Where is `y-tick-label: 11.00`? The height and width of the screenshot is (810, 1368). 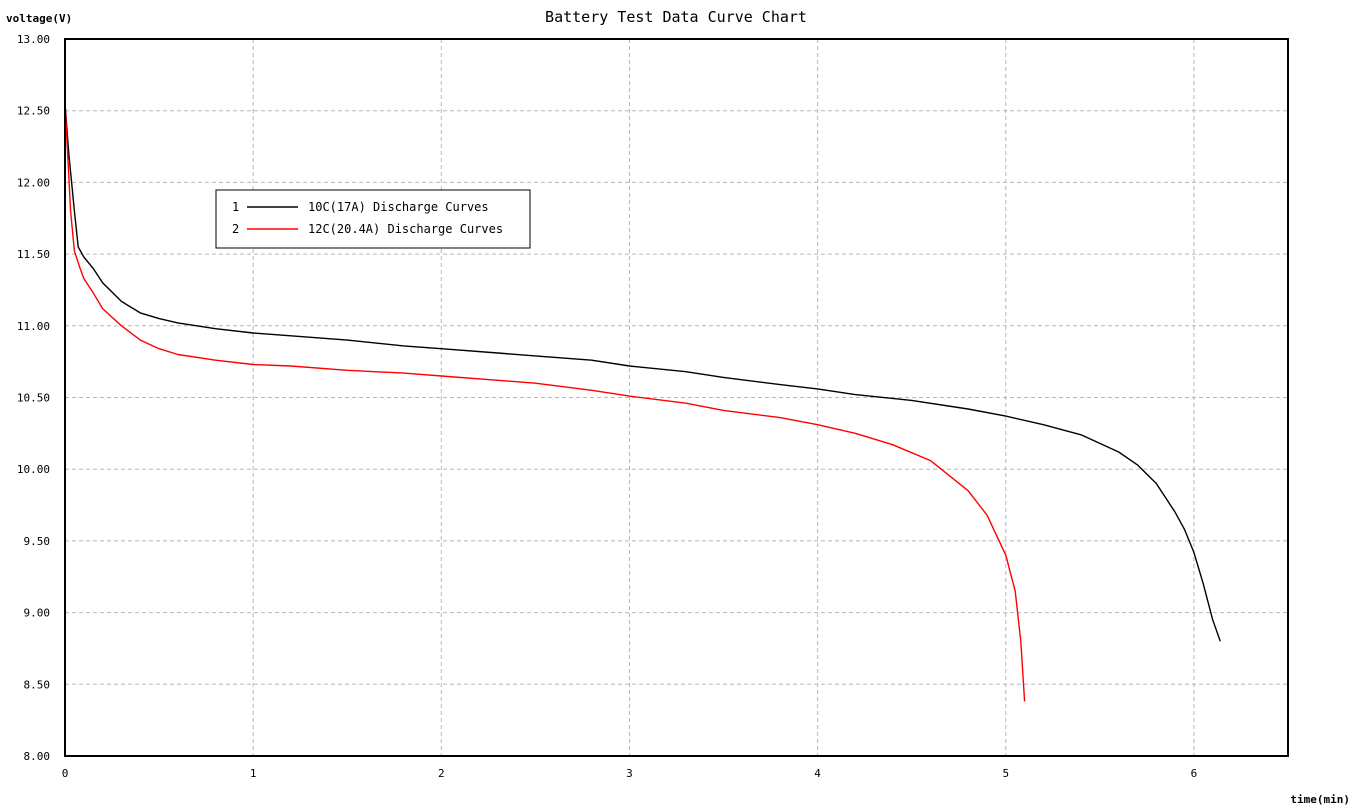
y-tick-label: 11.00 is located at coordinates (33, 326).